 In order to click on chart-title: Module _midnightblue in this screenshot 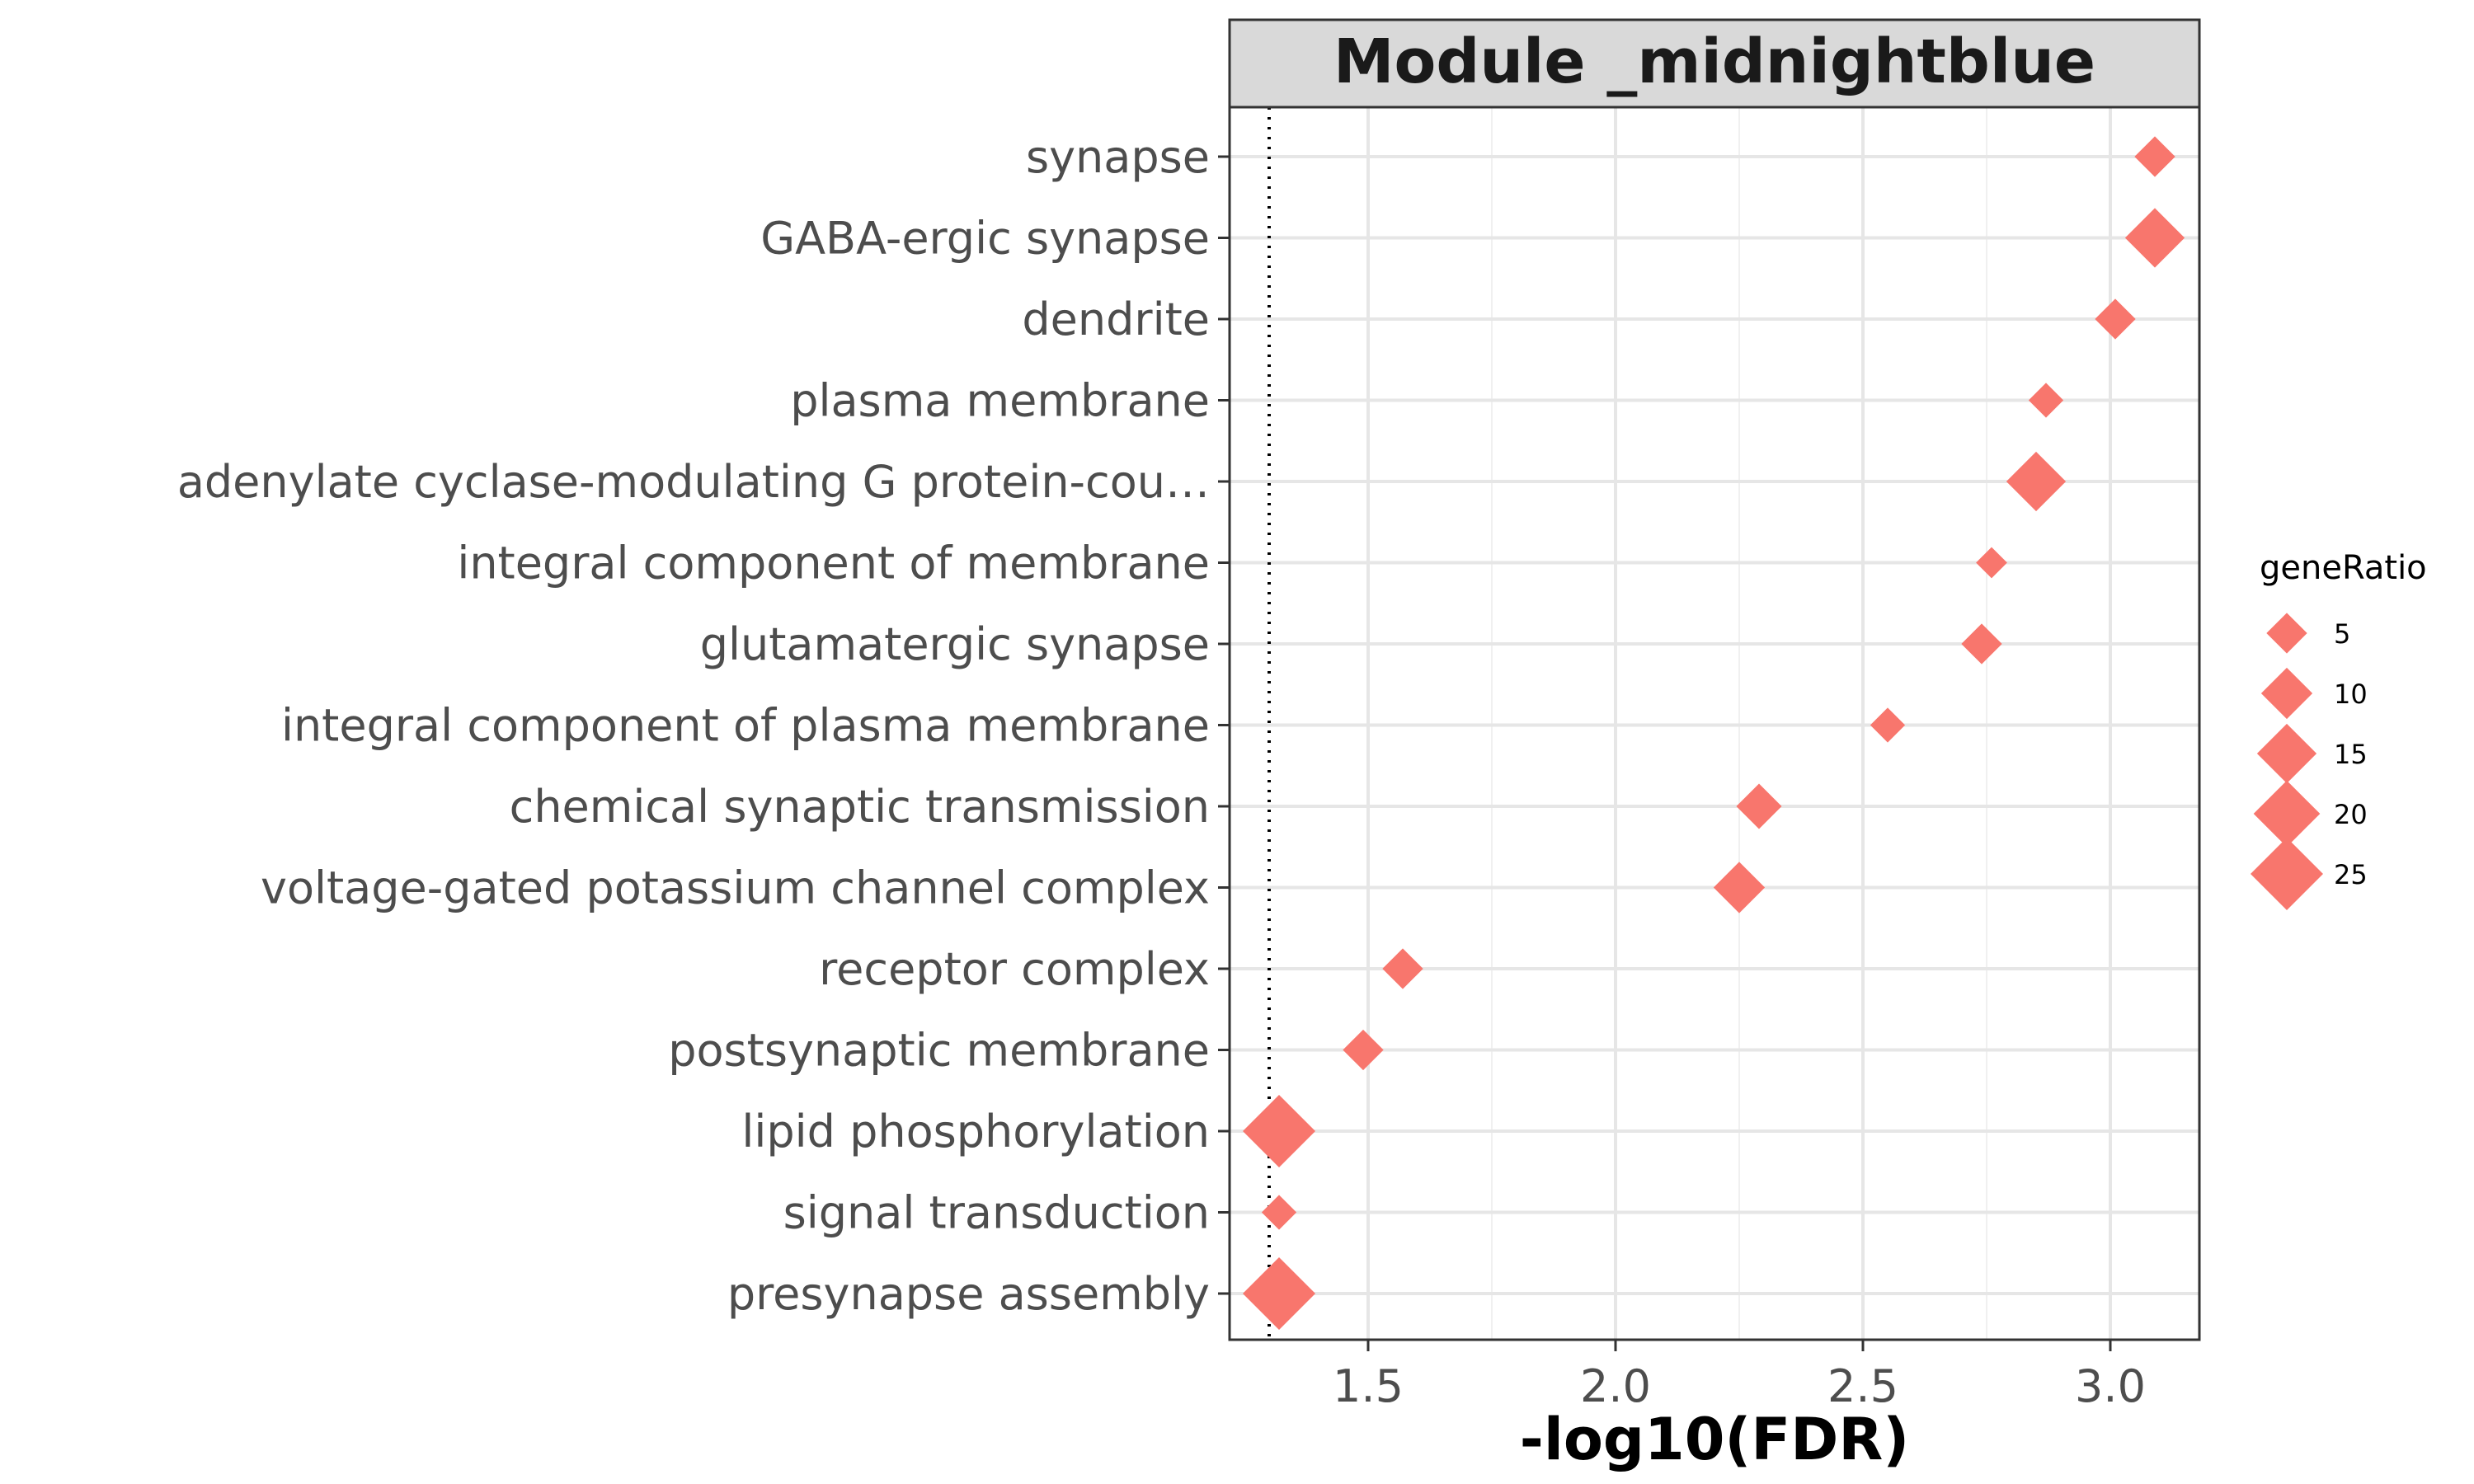, I will do `click(1714, 62)`.